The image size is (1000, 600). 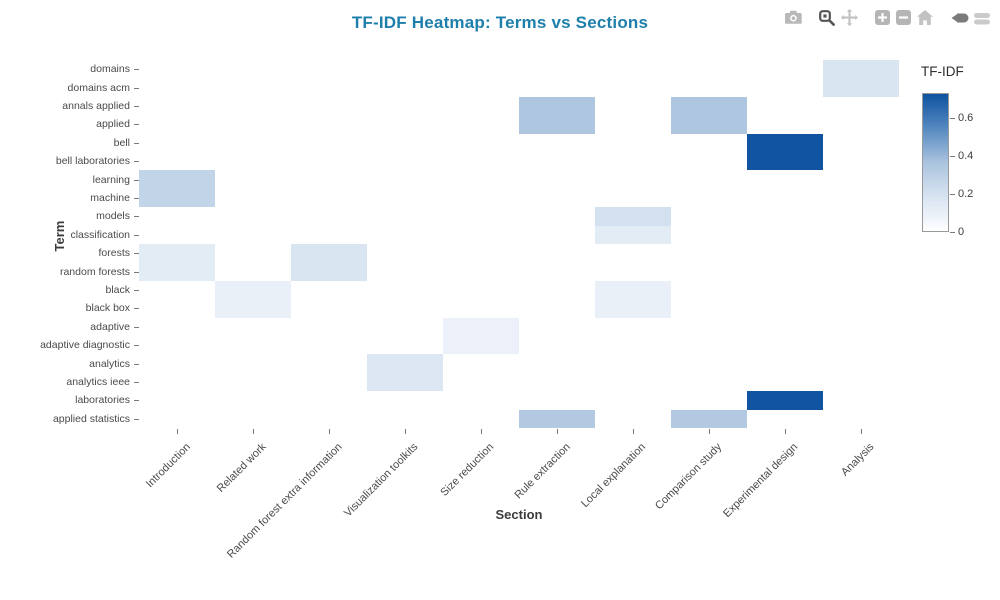 What do you see at coordinates (98, 382) in the screenshot?
I see `y-tick-label: analytics ieee` at bounding box center [98, 382].